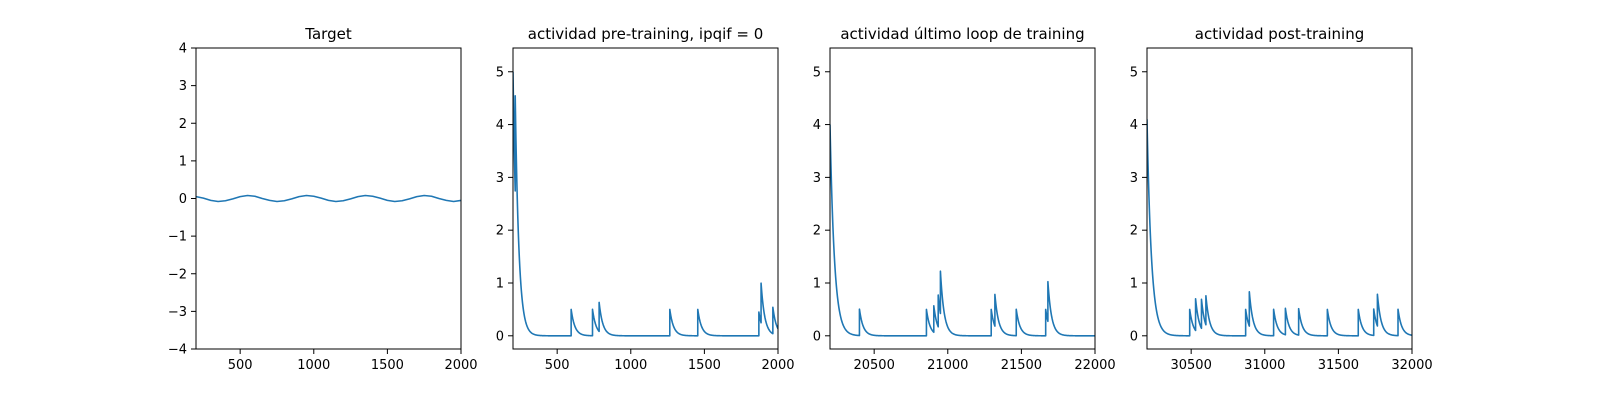 This screenshot has width=1600, height=400. I want to click on x-tick-label: 21500, so click(1021, 365).